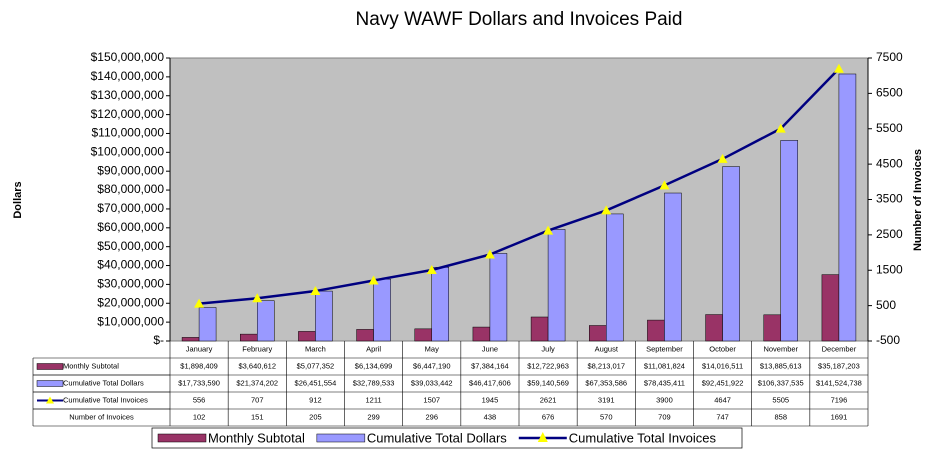 This screenshot has height=450, width=928. I want to click on y2-tick-label: 2500, so click(889, 234).